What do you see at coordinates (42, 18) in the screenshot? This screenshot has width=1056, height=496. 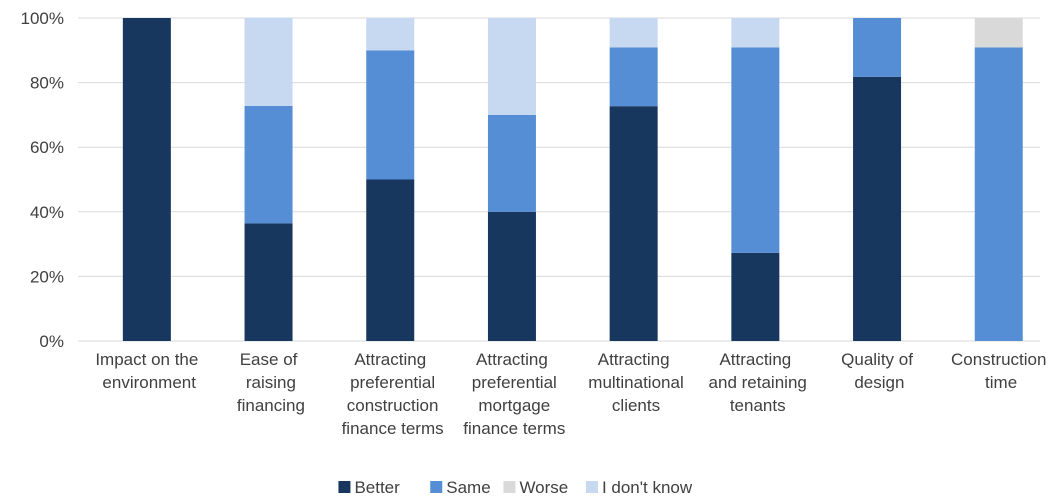 I see `y-tick-label: 100%` at bounding box center [42, 18].